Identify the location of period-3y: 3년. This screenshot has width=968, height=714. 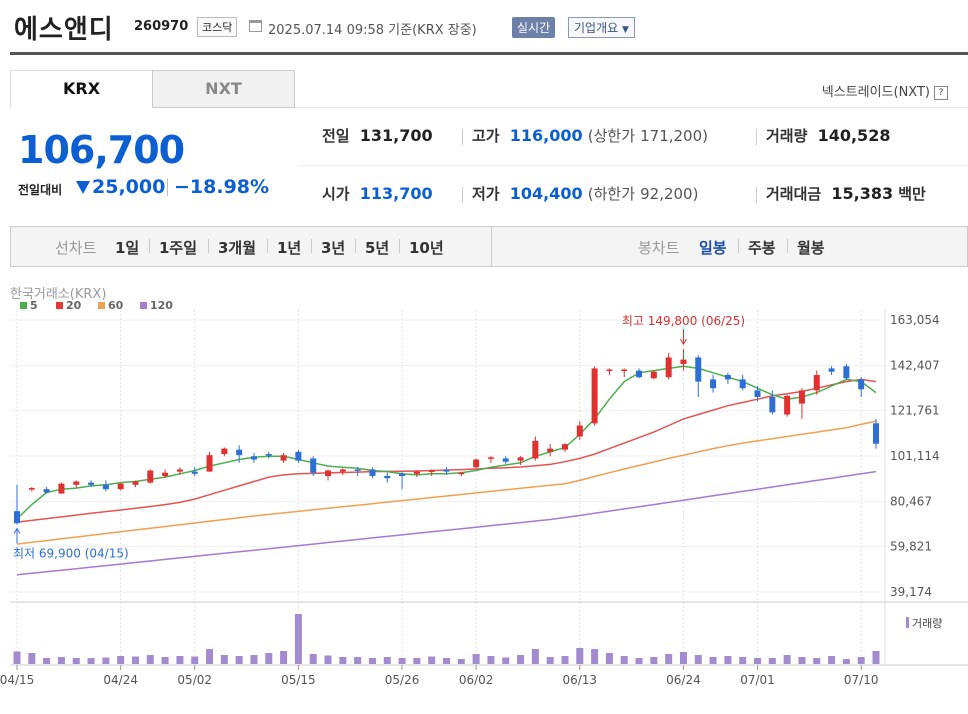
(333, 248).